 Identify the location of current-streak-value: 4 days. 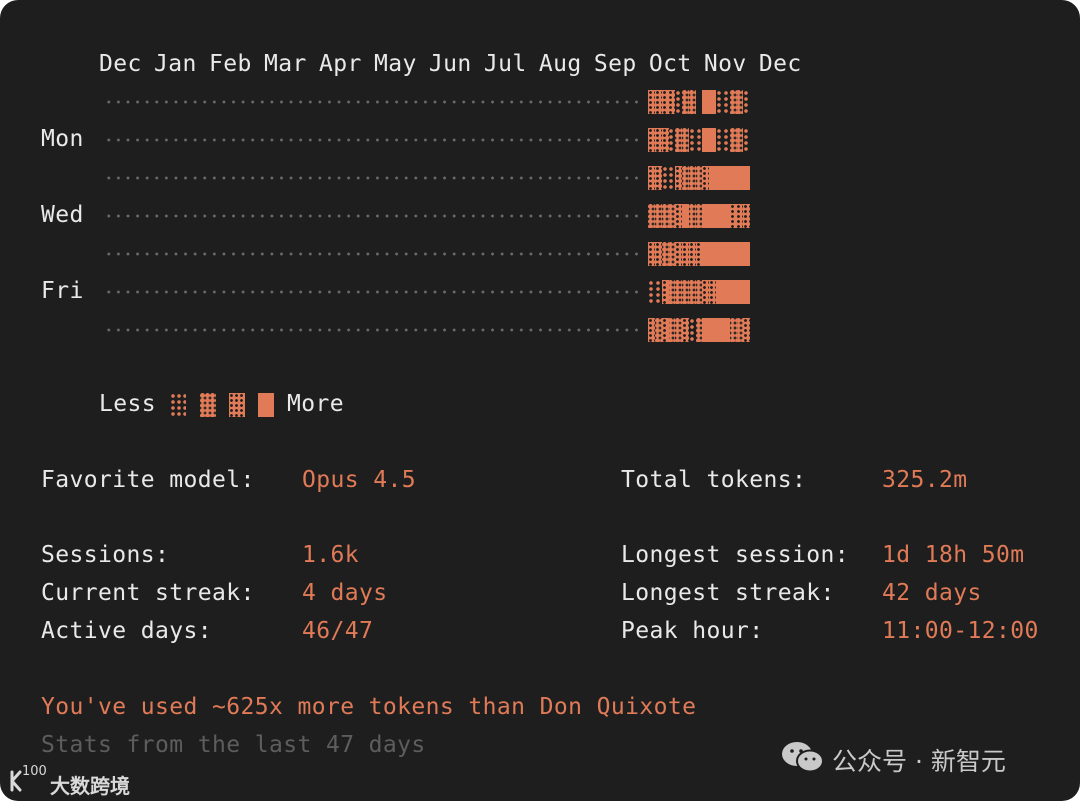
(345, 593).